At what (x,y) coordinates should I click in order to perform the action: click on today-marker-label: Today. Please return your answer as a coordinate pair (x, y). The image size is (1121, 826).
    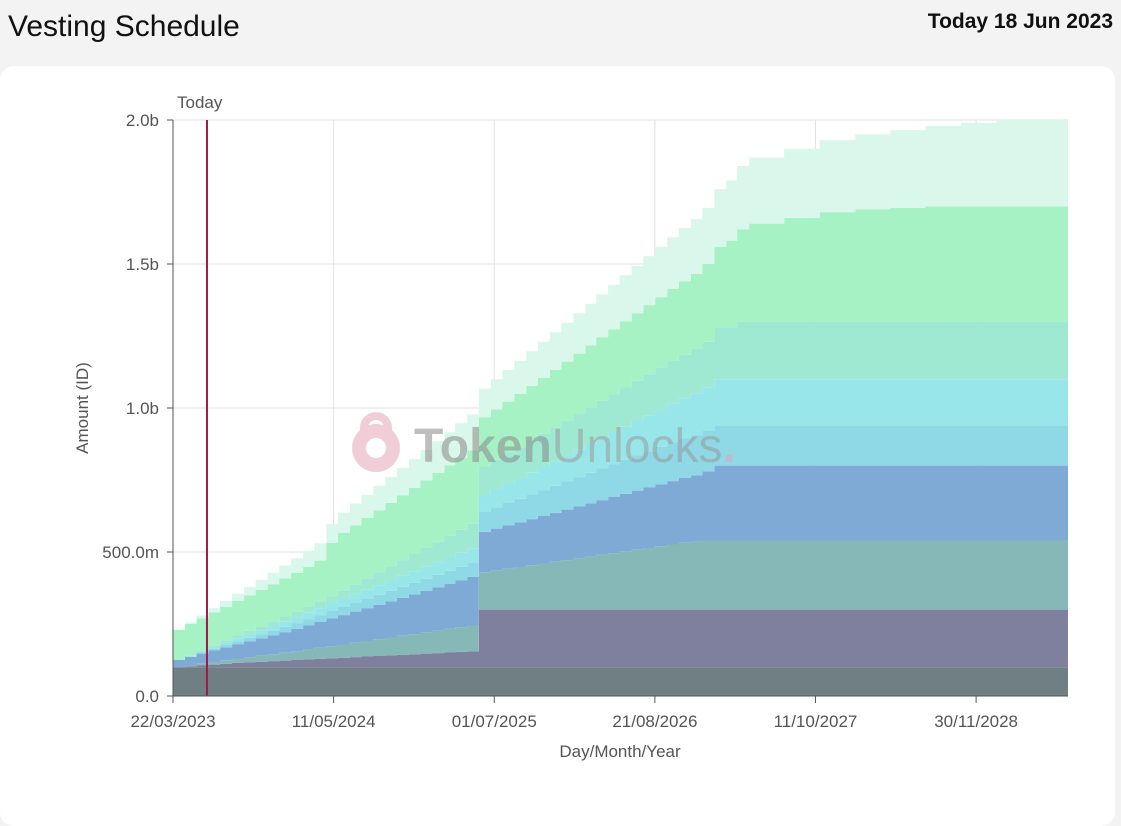
    Looking at the image, I should click on (200, 102).